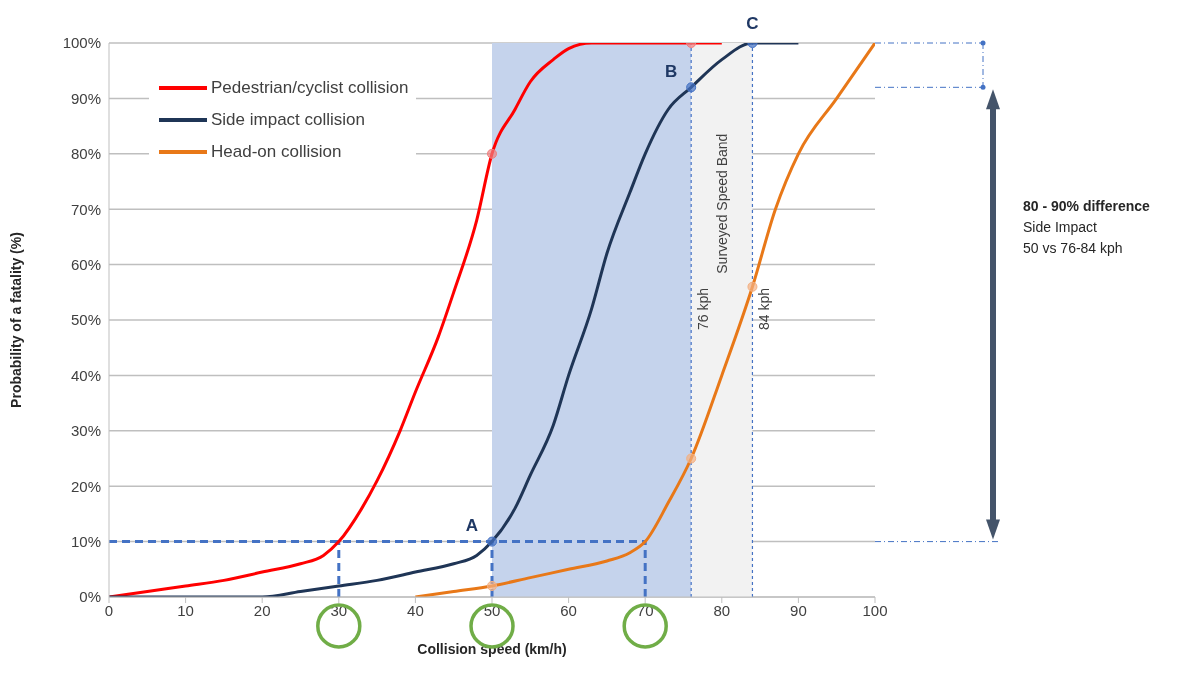 This screenshot has height=675, width=1189. Describe the element at coordinates (798, 610) in the screenshot. I see `x-tick-label: 90` at that location.